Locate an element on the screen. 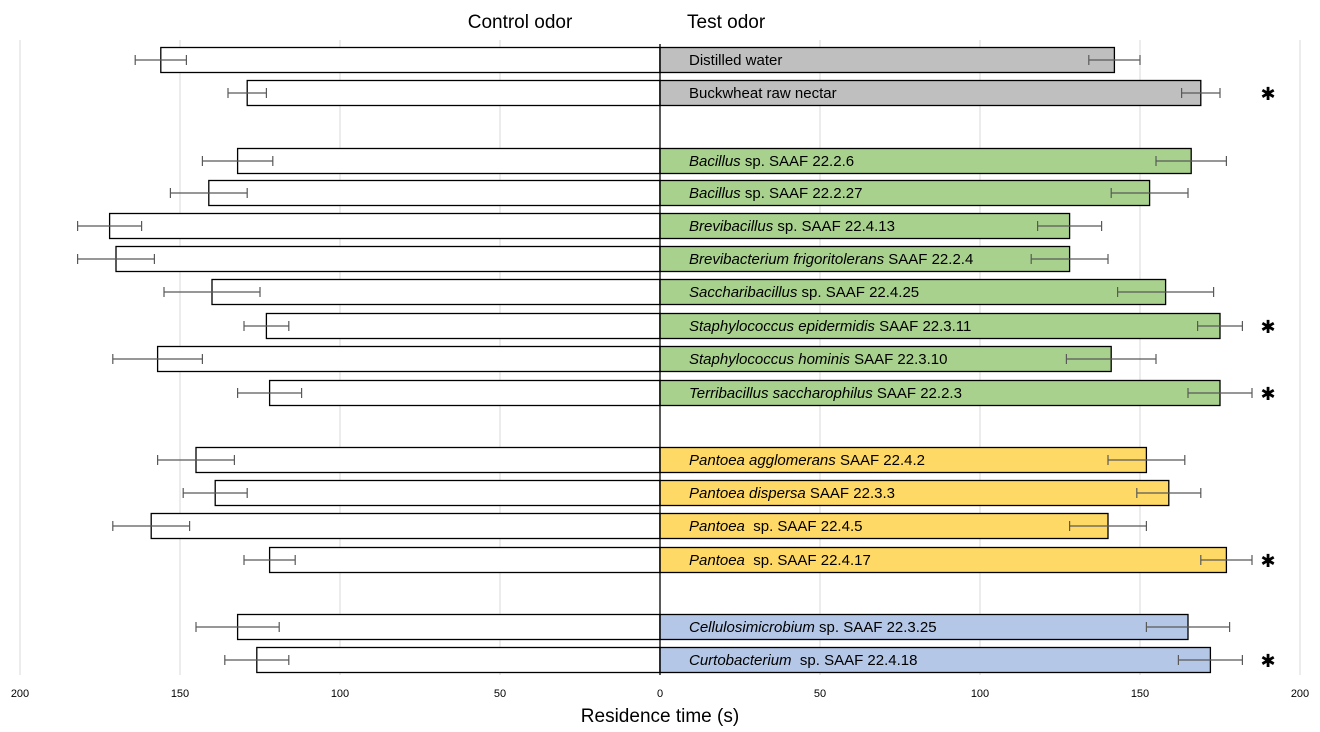 The width and height of the screenshot is (1320, 732). category-label-15-part-1: sp. SAAF 22.4.18 is located at coordinates (857, 660).